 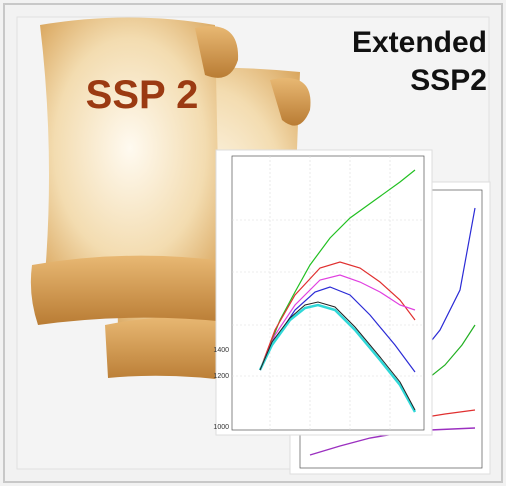 What do you see at coordinates (221, 427) in the screenshot?
I see `y-tick-label: 1000` at bounding box center [221, 427].